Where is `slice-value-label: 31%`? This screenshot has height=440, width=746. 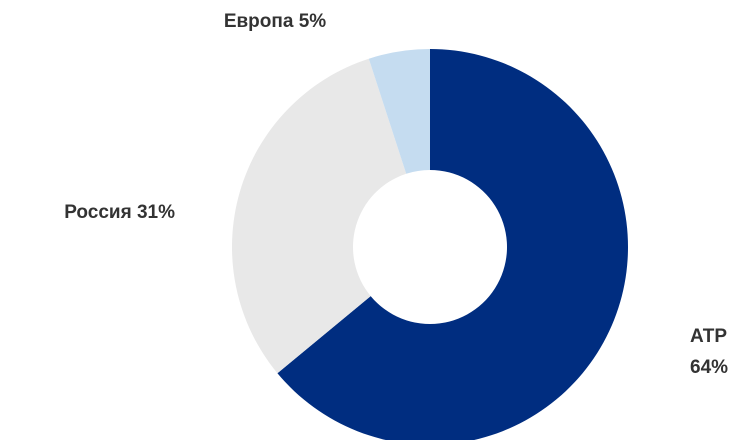
slice-value-label: 31% is located at coordinates (156, 212).